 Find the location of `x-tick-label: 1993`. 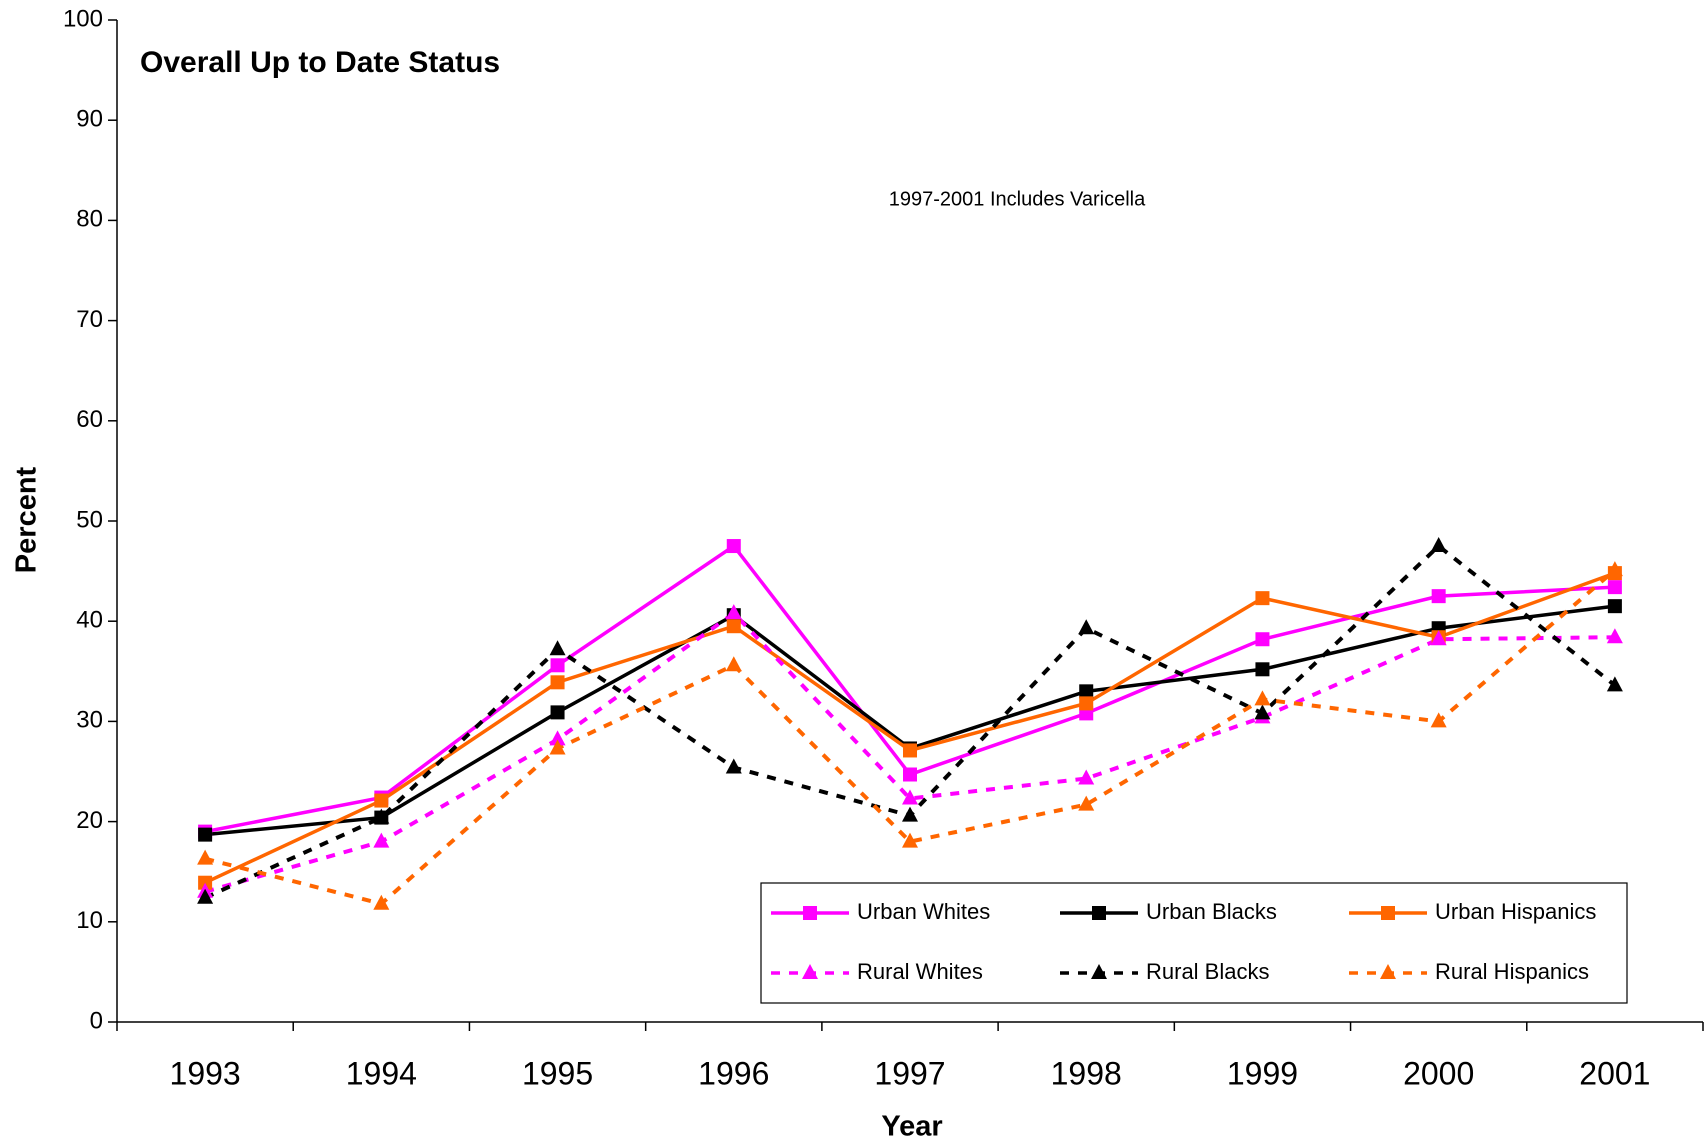

x-tick-label: 1993 is located at coordinates (205, 1073).